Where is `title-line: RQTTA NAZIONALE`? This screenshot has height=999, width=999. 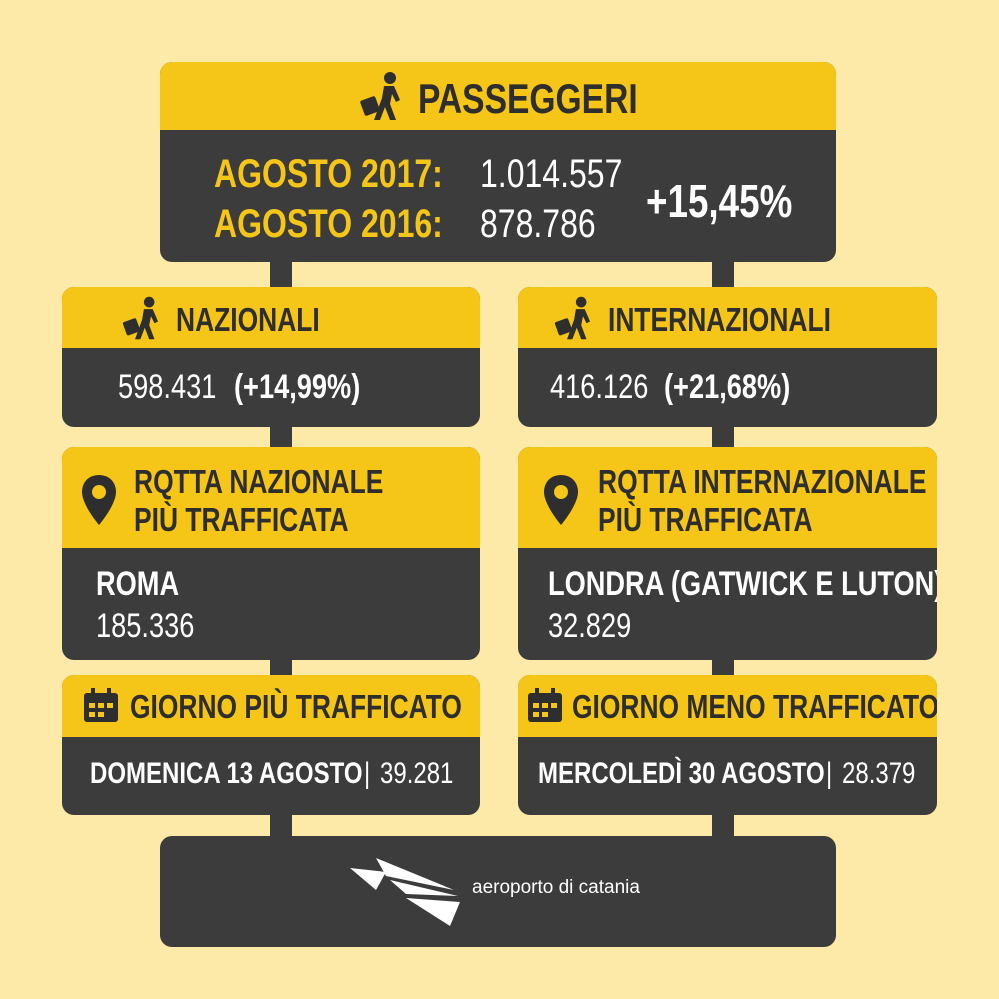 title-line: RQTTA NAZIONALE is located at coordinates (259, 481).